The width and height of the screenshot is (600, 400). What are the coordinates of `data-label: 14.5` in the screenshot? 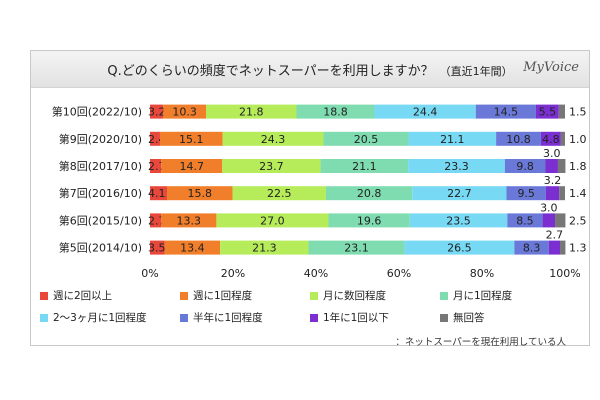 It's located at (506, 112).